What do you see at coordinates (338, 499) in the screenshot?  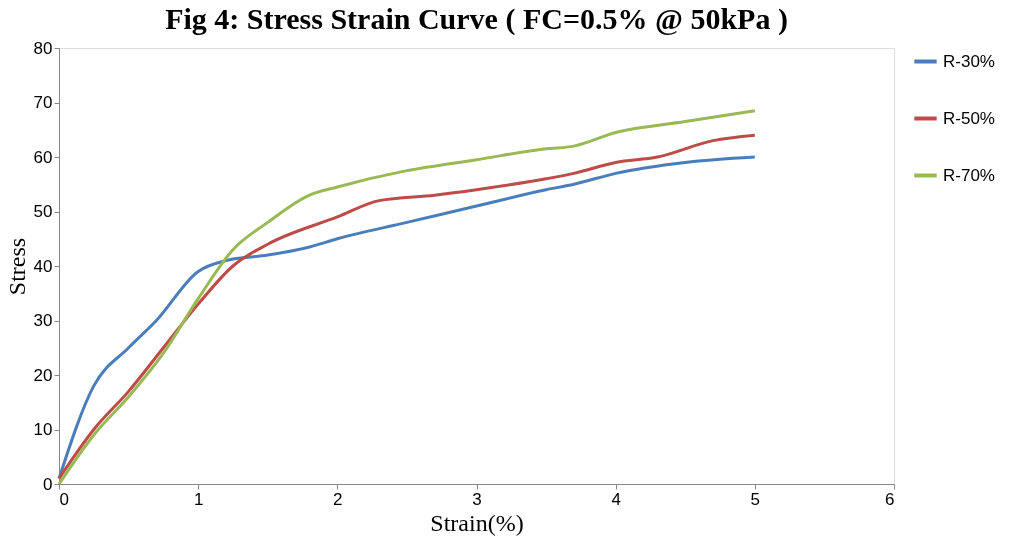 I see `x-tick-label: 2` at bounding box center [338, 499].